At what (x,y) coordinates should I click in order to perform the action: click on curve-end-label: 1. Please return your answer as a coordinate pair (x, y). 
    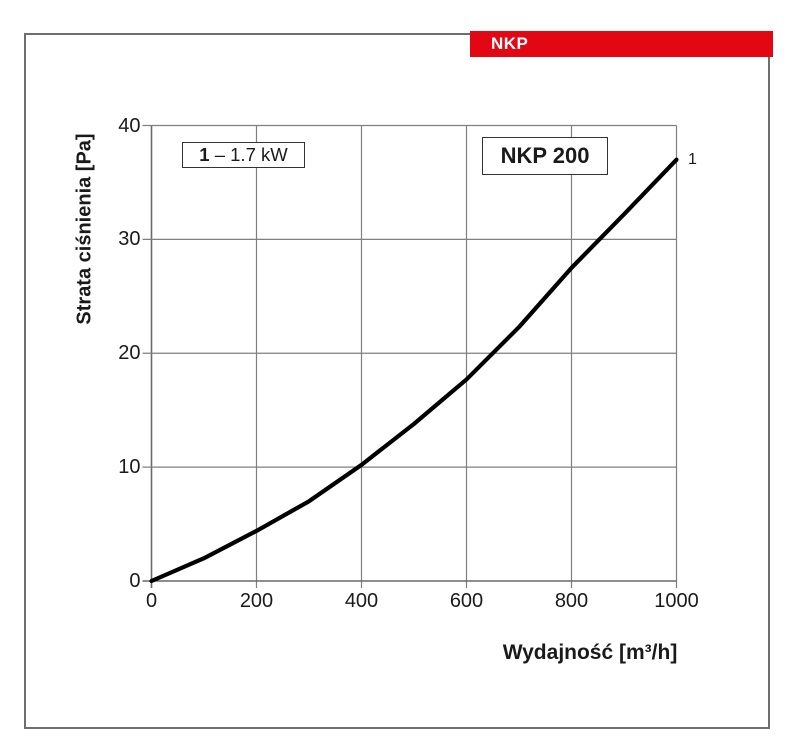
    Looking at the image, I should click on (692, 159).